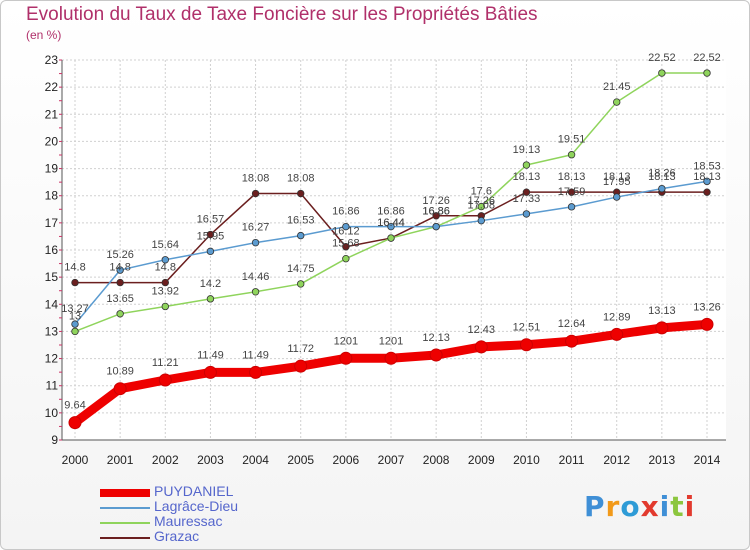  Describe the element at coordinates (194, 491) in the screenshot. I see `legend-label-puydaniel: PUYDANIEL` at that location.